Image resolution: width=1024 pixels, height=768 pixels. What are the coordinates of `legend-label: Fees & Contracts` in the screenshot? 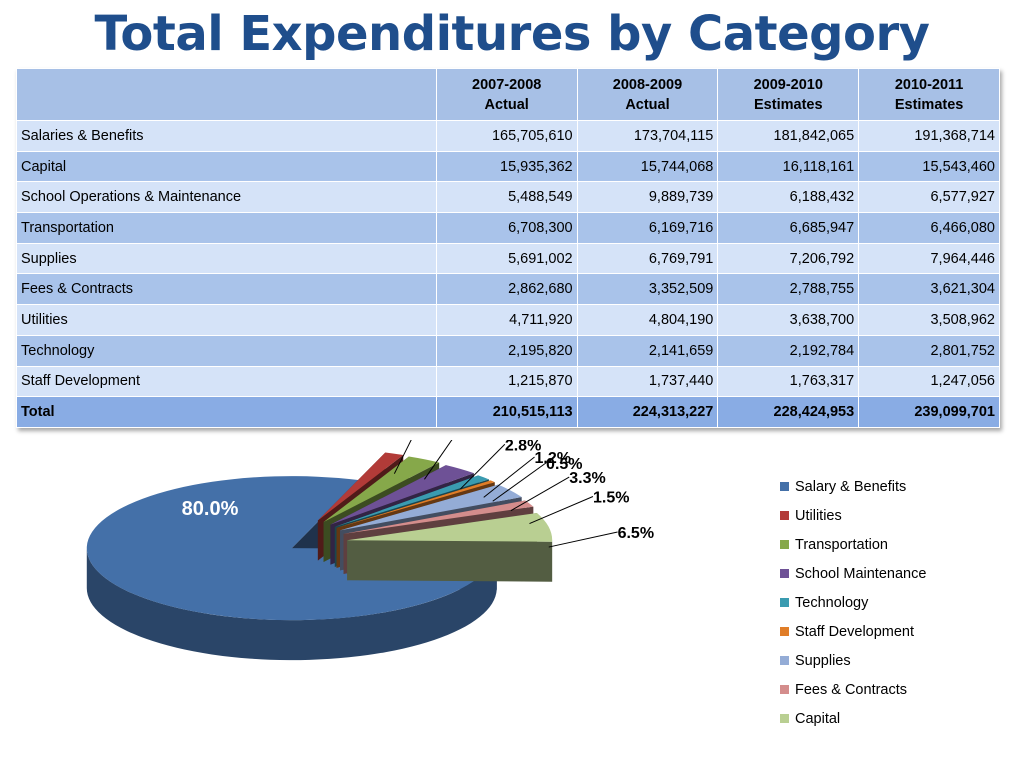 It's located at (851, 689).